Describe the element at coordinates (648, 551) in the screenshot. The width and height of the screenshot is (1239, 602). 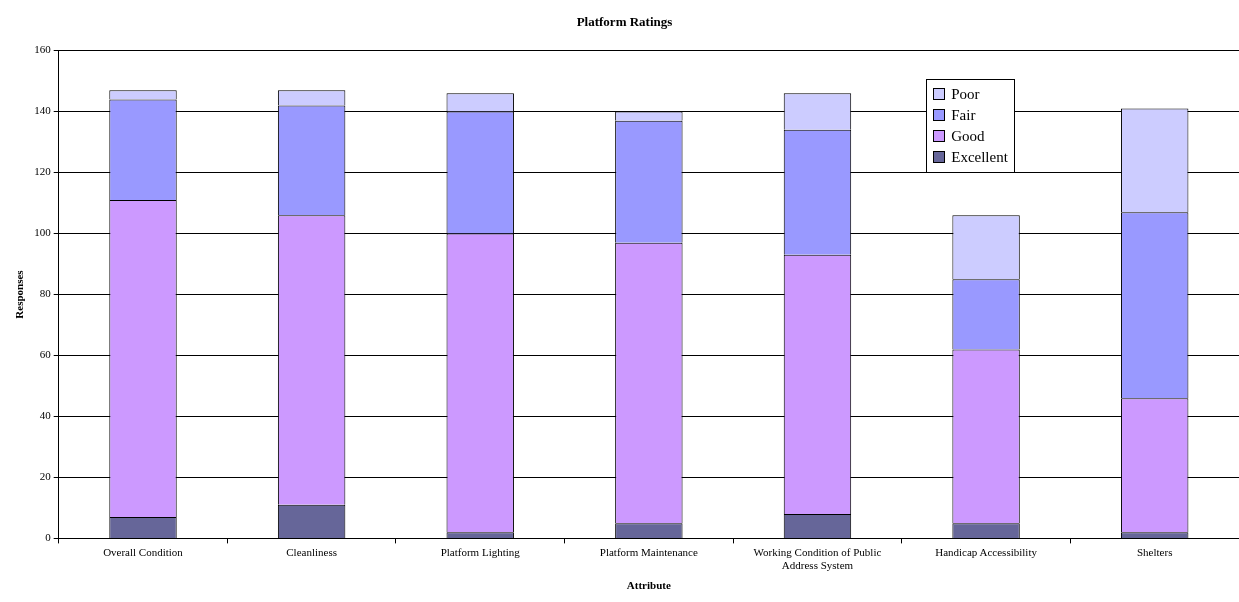
I see `x-tick-label: Platform Maintenance` at that location.